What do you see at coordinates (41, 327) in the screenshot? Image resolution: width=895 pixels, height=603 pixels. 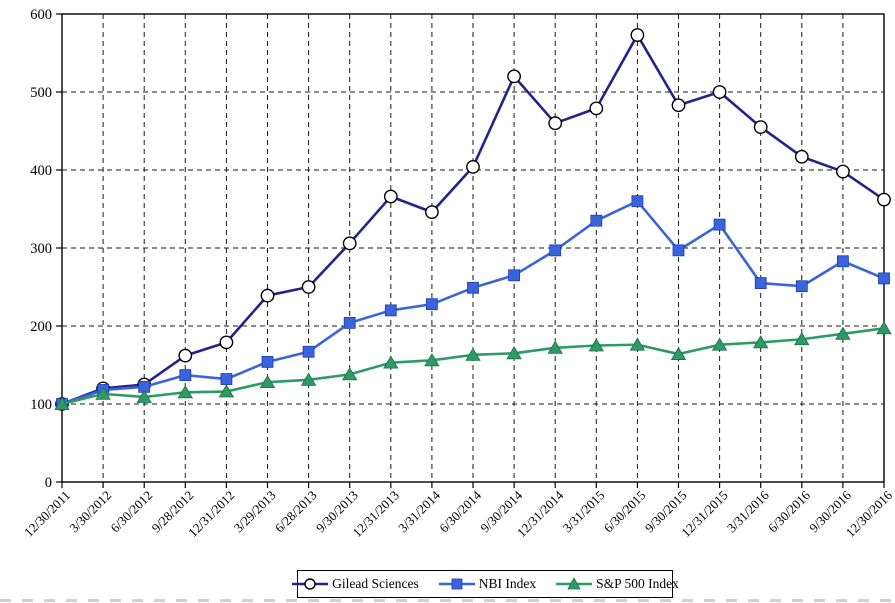 I see `y-axis-label: 200` at bounding box center [41, 327].